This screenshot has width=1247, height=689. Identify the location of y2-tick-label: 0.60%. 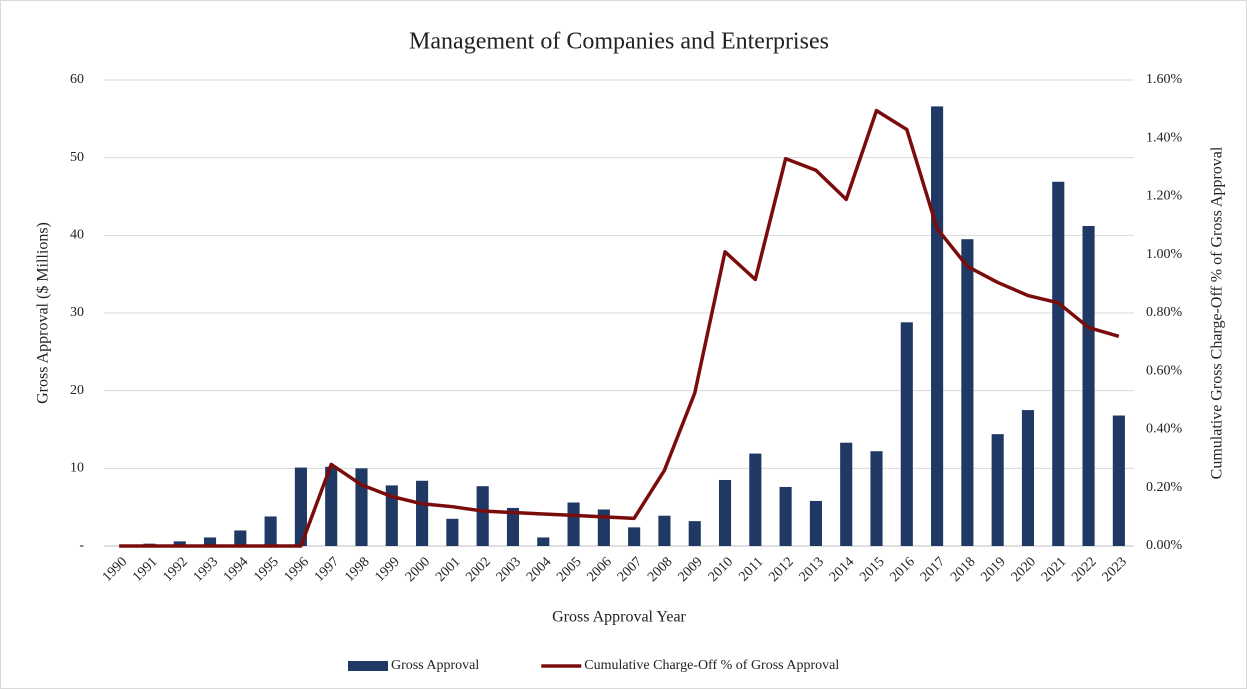
(1164, 370).